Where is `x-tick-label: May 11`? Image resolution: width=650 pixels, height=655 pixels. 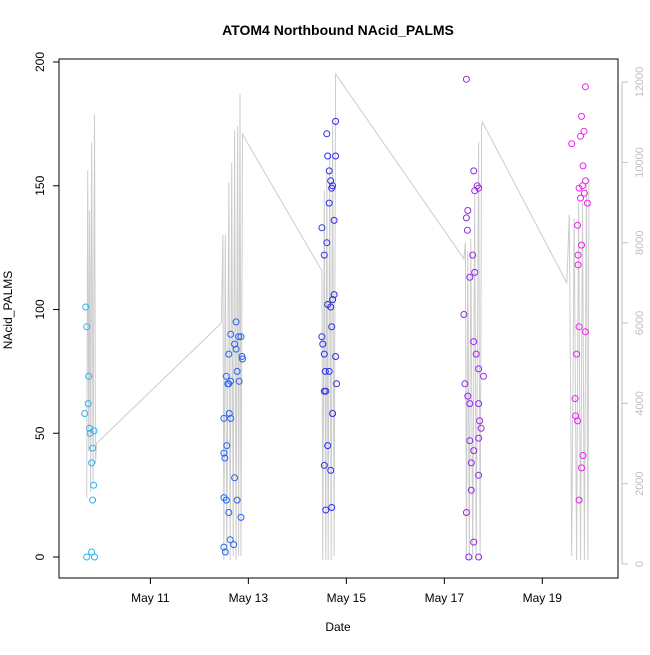 x-tick-label: May 11 is located at coordinates (150, 598).